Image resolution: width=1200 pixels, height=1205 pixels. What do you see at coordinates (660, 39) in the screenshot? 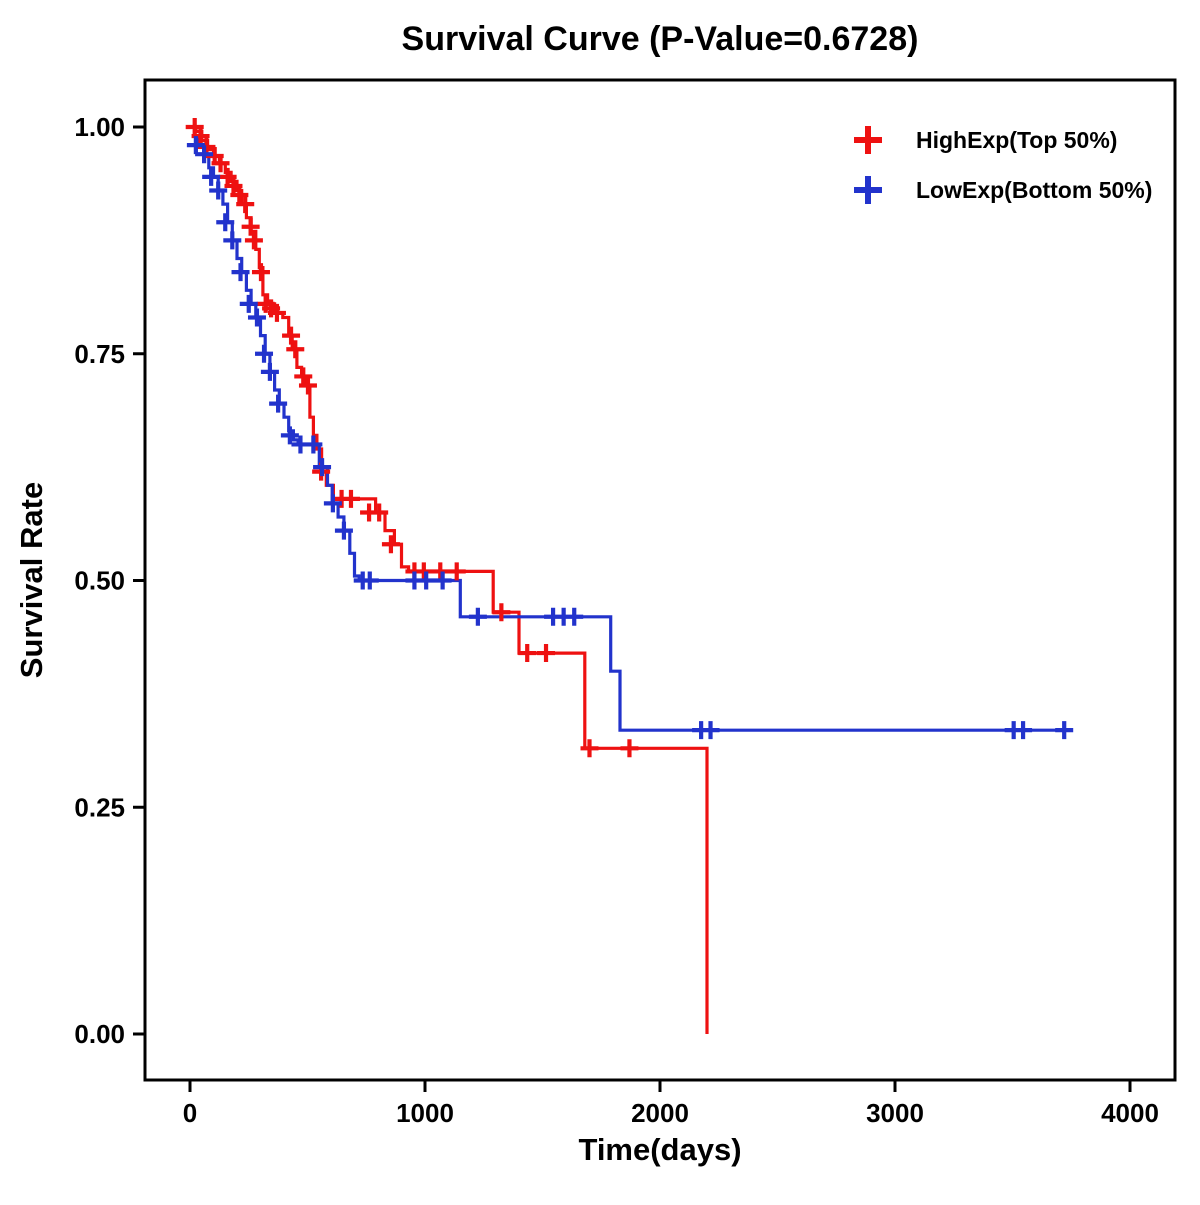
I see `chart-title: Survival Curve (P-Value=0.6728)` at bounding box center [660, 39].